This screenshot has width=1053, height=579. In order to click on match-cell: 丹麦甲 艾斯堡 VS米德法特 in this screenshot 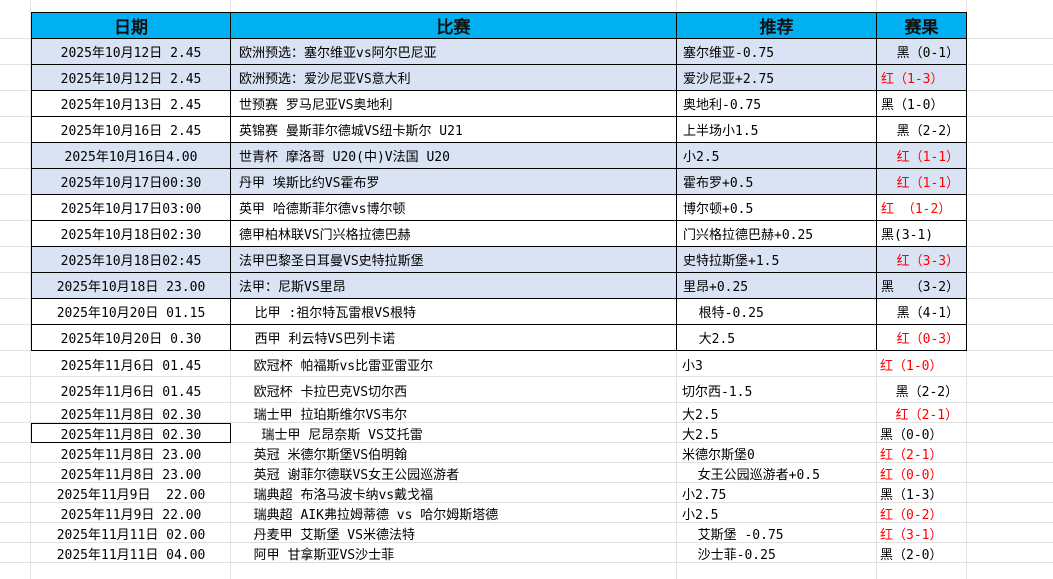, I will do `click(326, 535)`.